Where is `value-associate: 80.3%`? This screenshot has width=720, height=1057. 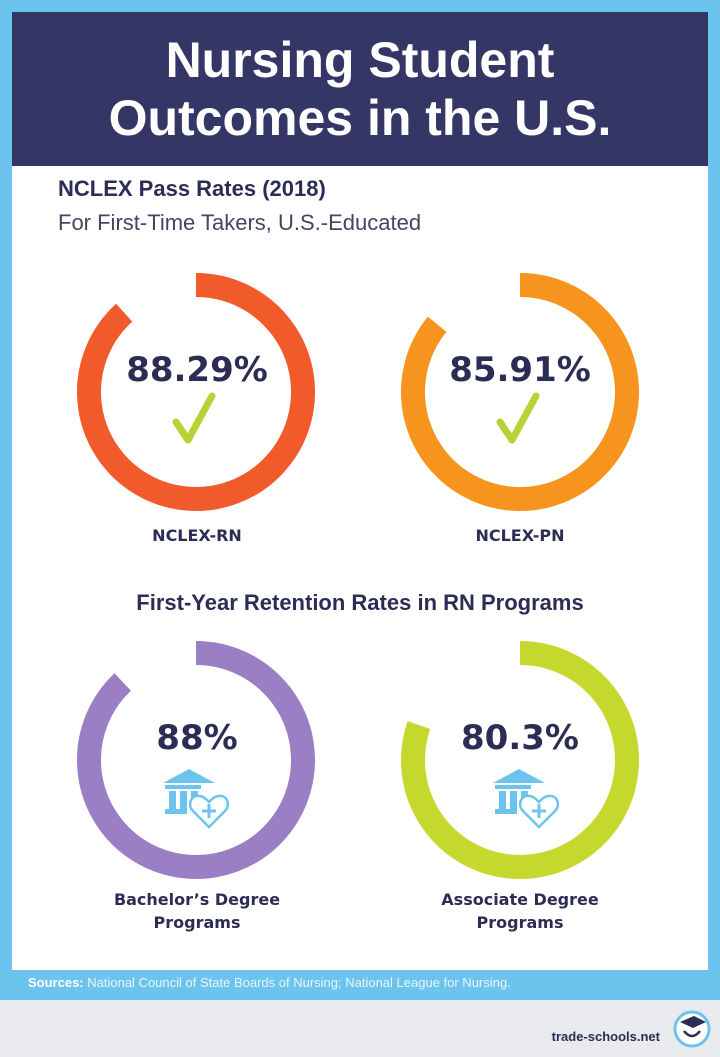 value-associate: 80.3% is located at coordinates (520, 738).